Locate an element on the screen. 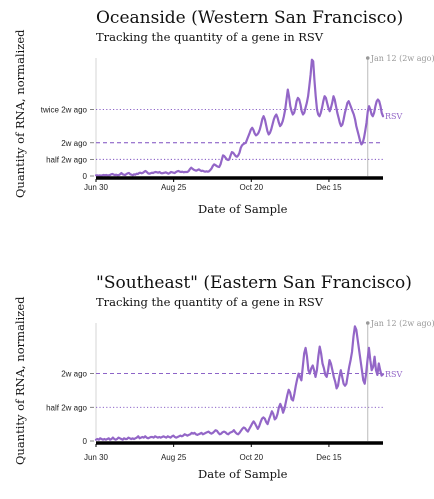  chart-title: Oceanside (Western San Francisco) is located at coordinates (250, 18).